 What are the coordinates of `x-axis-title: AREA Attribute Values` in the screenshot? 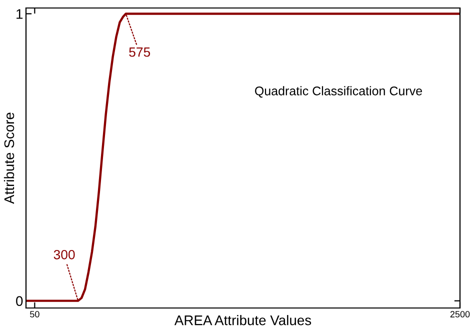 It's located at (243, 320).